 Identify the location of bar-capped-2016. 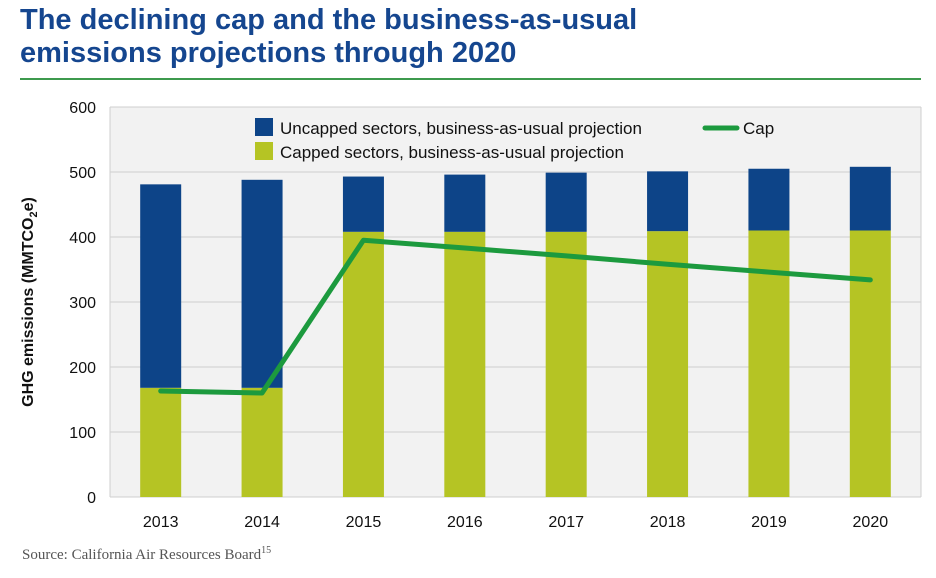
(465, 364).